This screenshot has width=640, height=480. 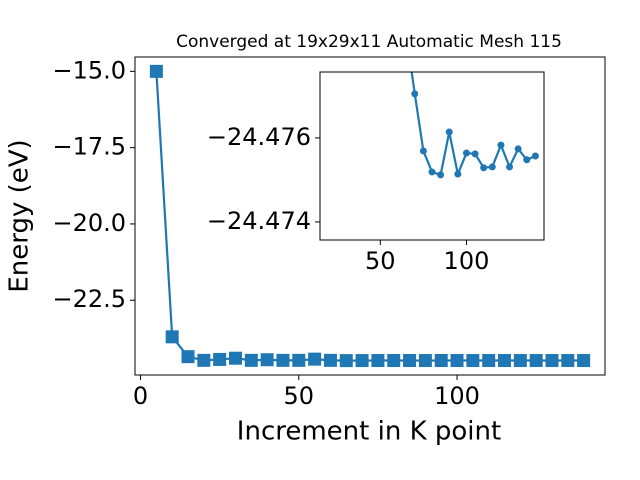 I want to click on y-tick-label: −24.474, so click(x=259, y=221).